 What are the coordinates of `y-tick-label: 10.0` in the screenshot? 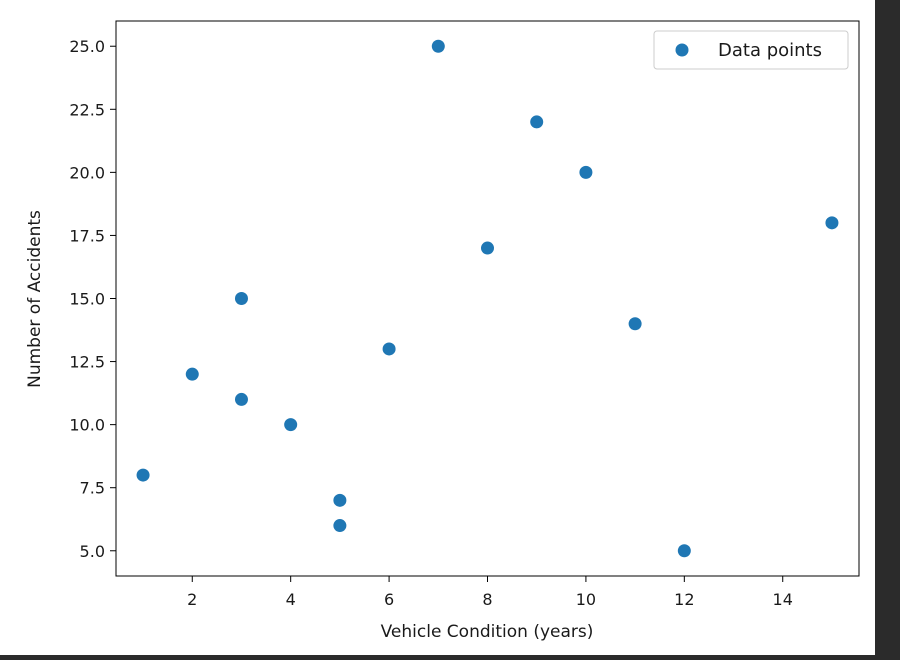 It's located at (87, 425).